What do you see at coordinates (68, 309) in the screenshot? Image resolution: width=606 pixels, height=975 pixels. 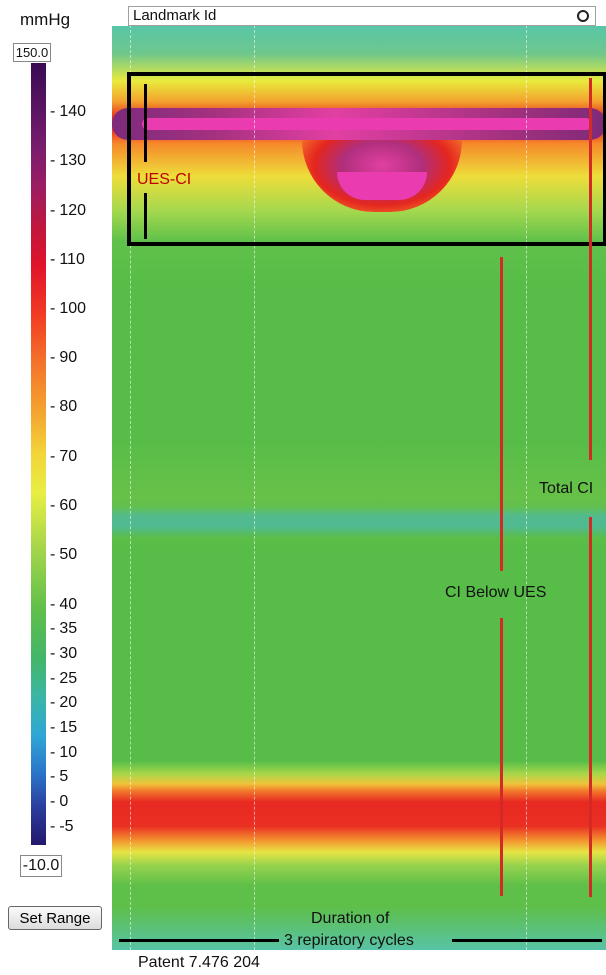 I see `scale-tick: 100` at bounding box center [68, 309].